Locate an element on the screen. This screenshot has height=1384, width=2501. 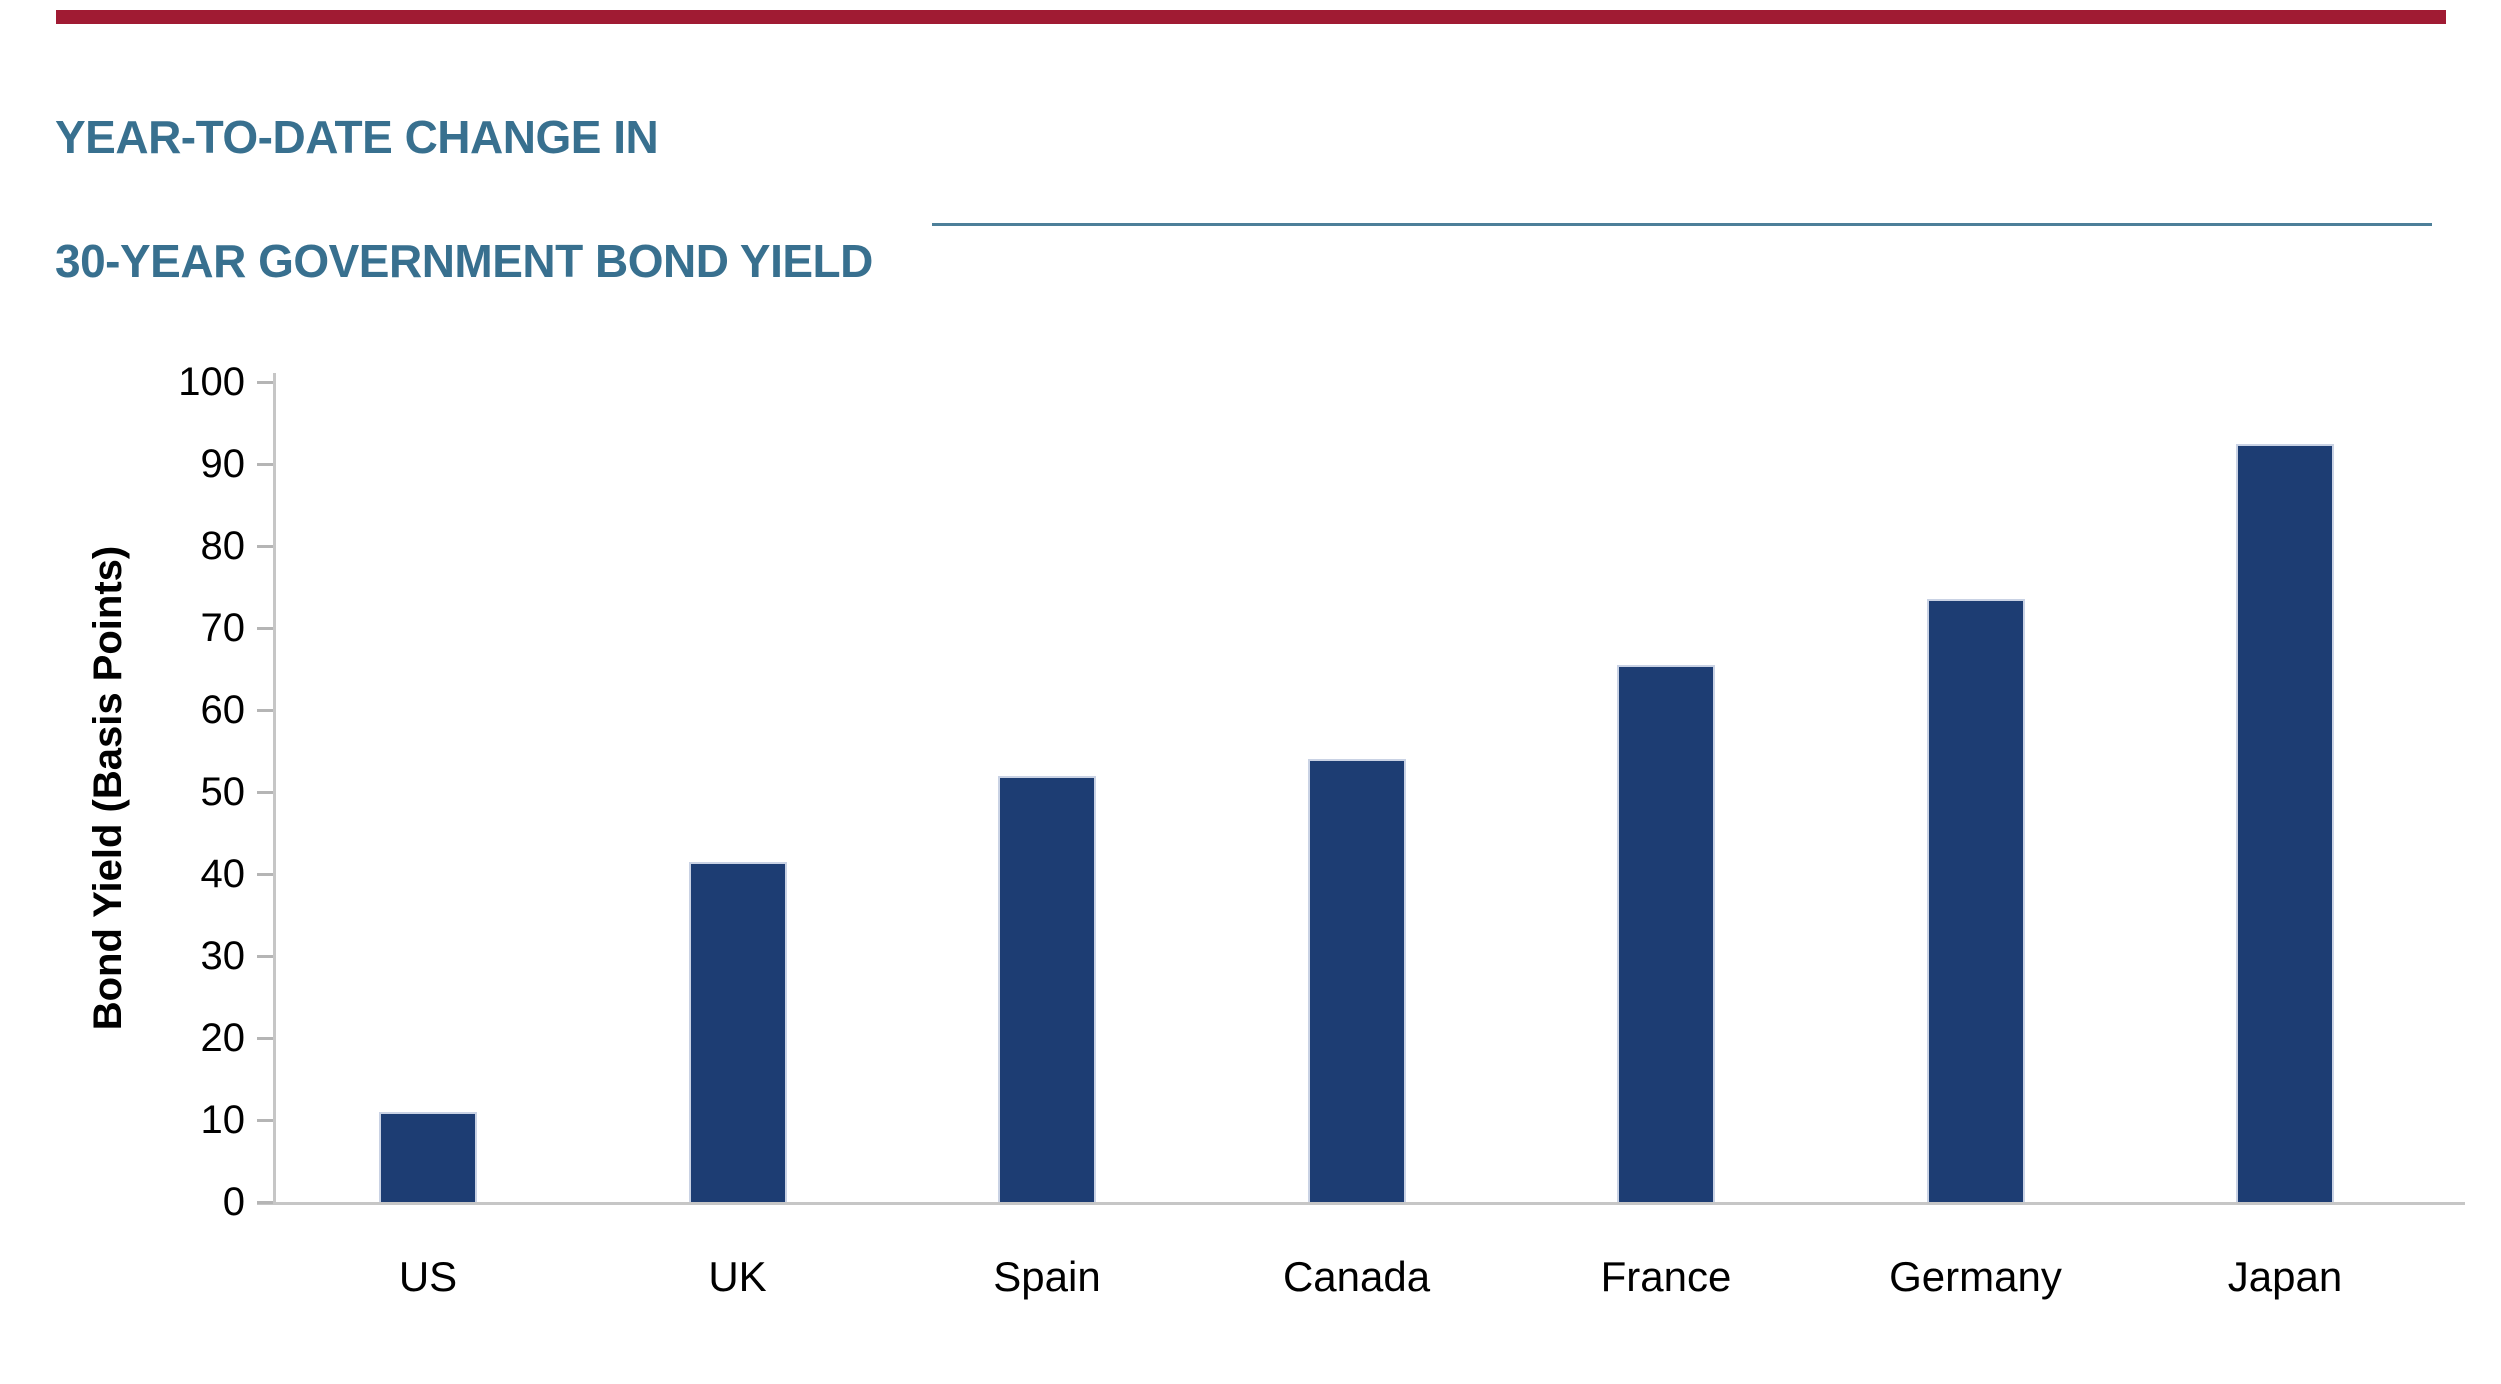
y-axis-line is located at coordinates (274, 789).